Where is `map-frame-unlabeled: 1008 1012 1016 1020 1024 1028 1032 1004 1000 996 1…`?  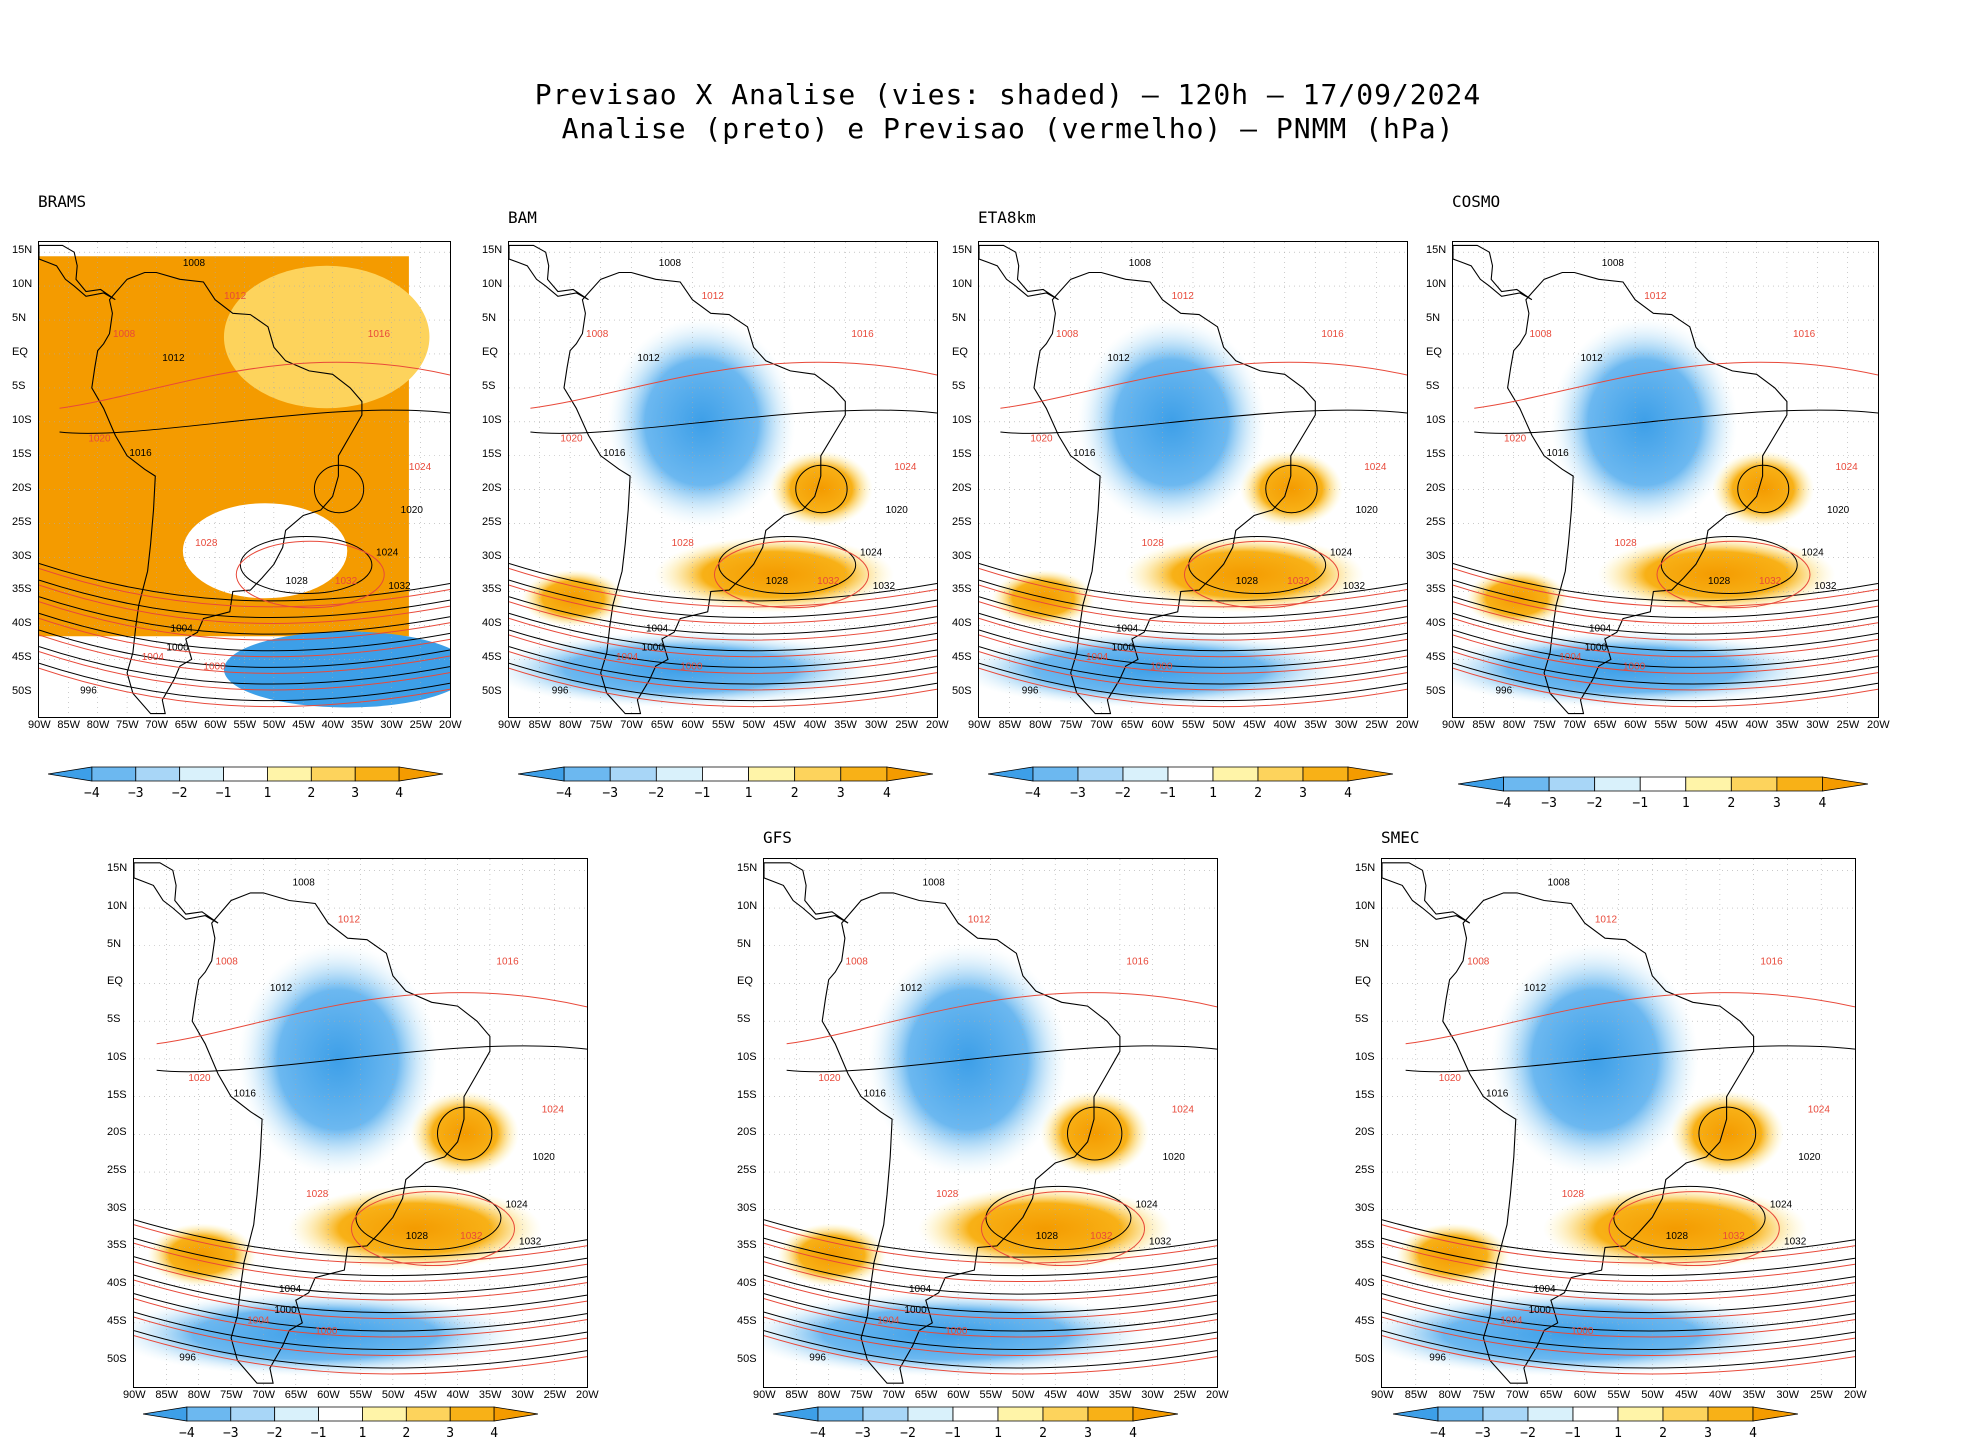
map-frame-unlabeled: 1008 1012 1016 1020 1024 1028 1032 1004 1000 996 1… is located at coordinates (360, 1123).